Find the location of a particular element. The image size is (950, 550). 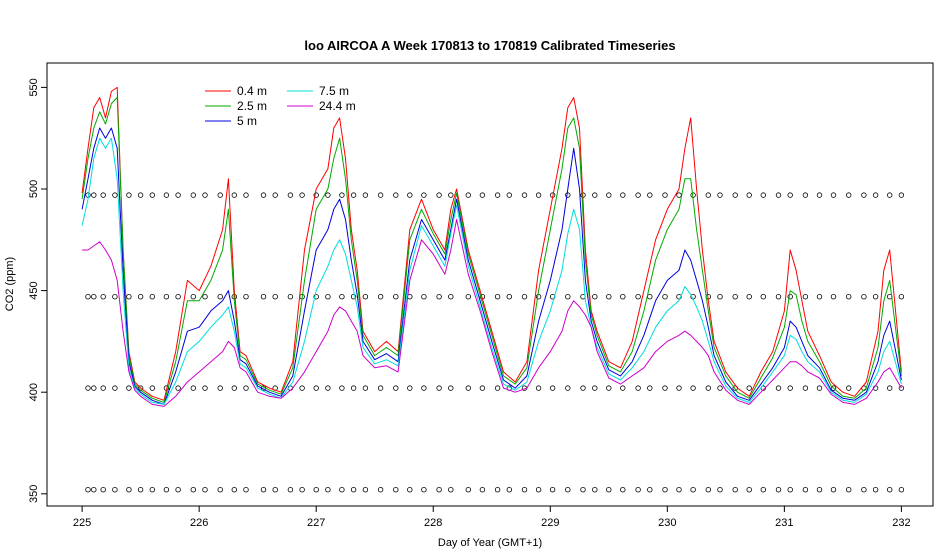

legend-label: 24.4 m is located at coordinates (337, 106).